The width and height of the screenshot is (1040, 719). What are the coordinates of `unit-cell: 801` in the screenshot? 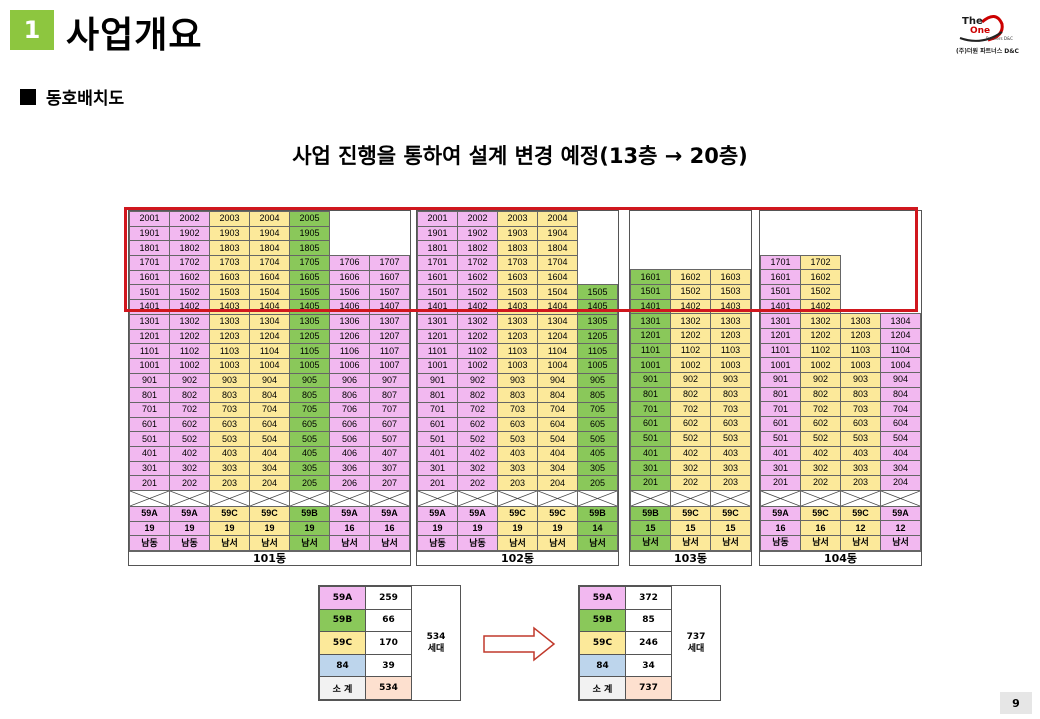 It's located at (149, 395).